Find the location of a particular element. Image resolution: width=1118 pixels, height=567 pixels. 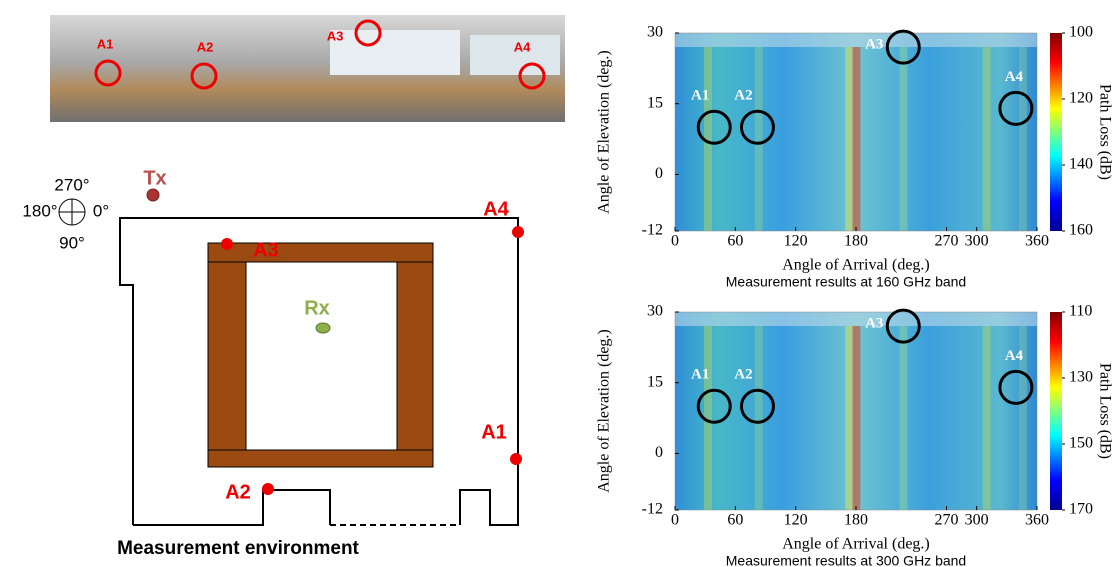

y-tick-label: 30 is located at coordinates (655, 32).